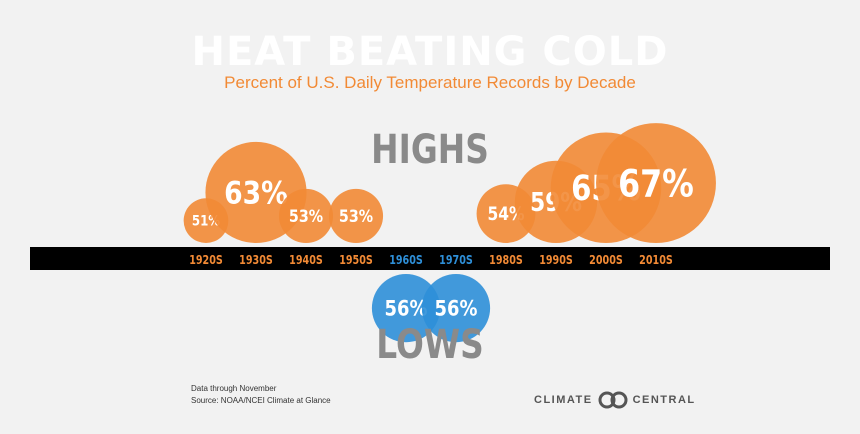  Describe the element at coordinates (234, 388) in the screenshot. I see `footnote-data-through: Data through November` at that location.